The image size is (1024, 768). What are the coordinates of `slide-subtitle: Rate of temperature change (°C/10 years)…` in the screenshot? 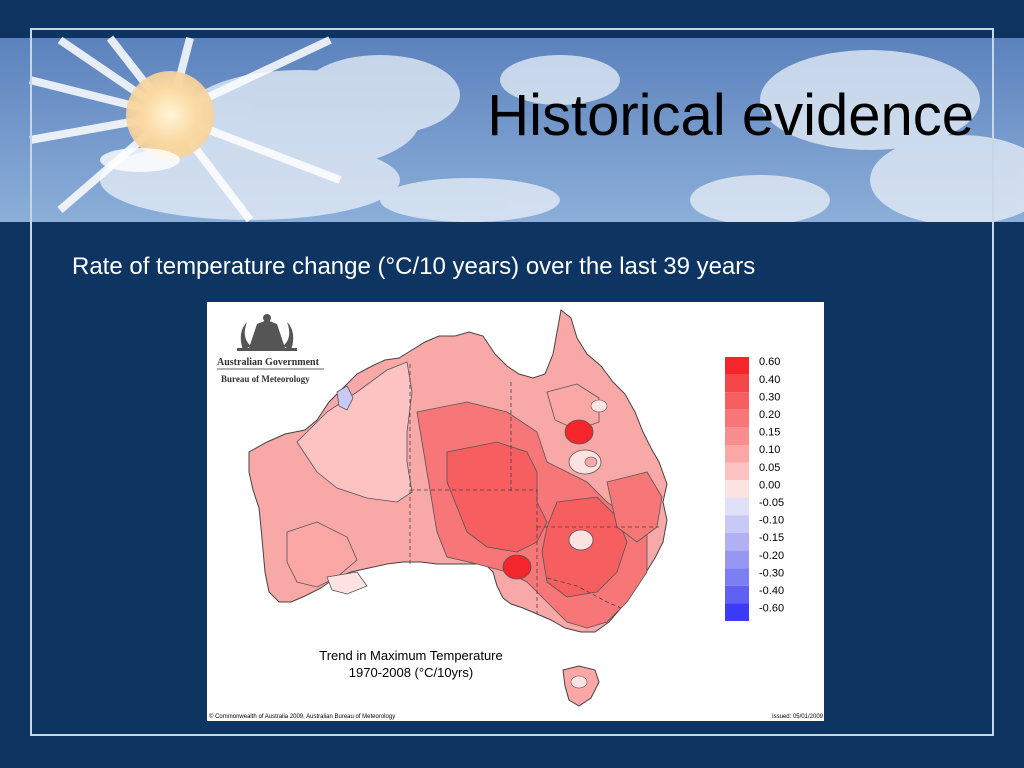 It's located at (414, 266).